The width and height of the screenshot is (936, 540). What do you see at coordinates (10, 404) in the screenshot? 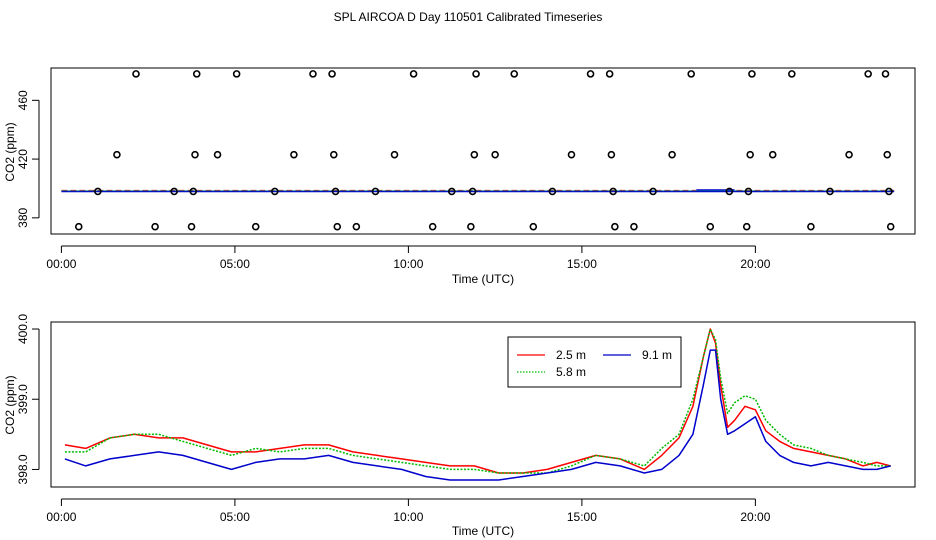
I see `bottom-y-axis-label: CO2 (ppm)` at bounding box center [10, 404].